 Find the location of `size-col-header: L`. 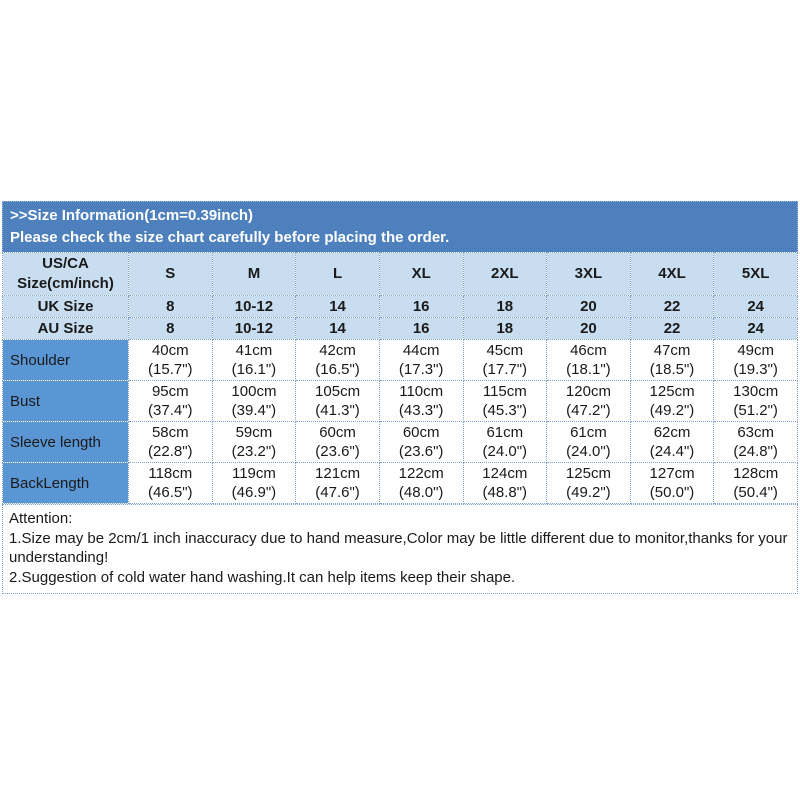

size-col-header: L is located at coordinates (337, 274).